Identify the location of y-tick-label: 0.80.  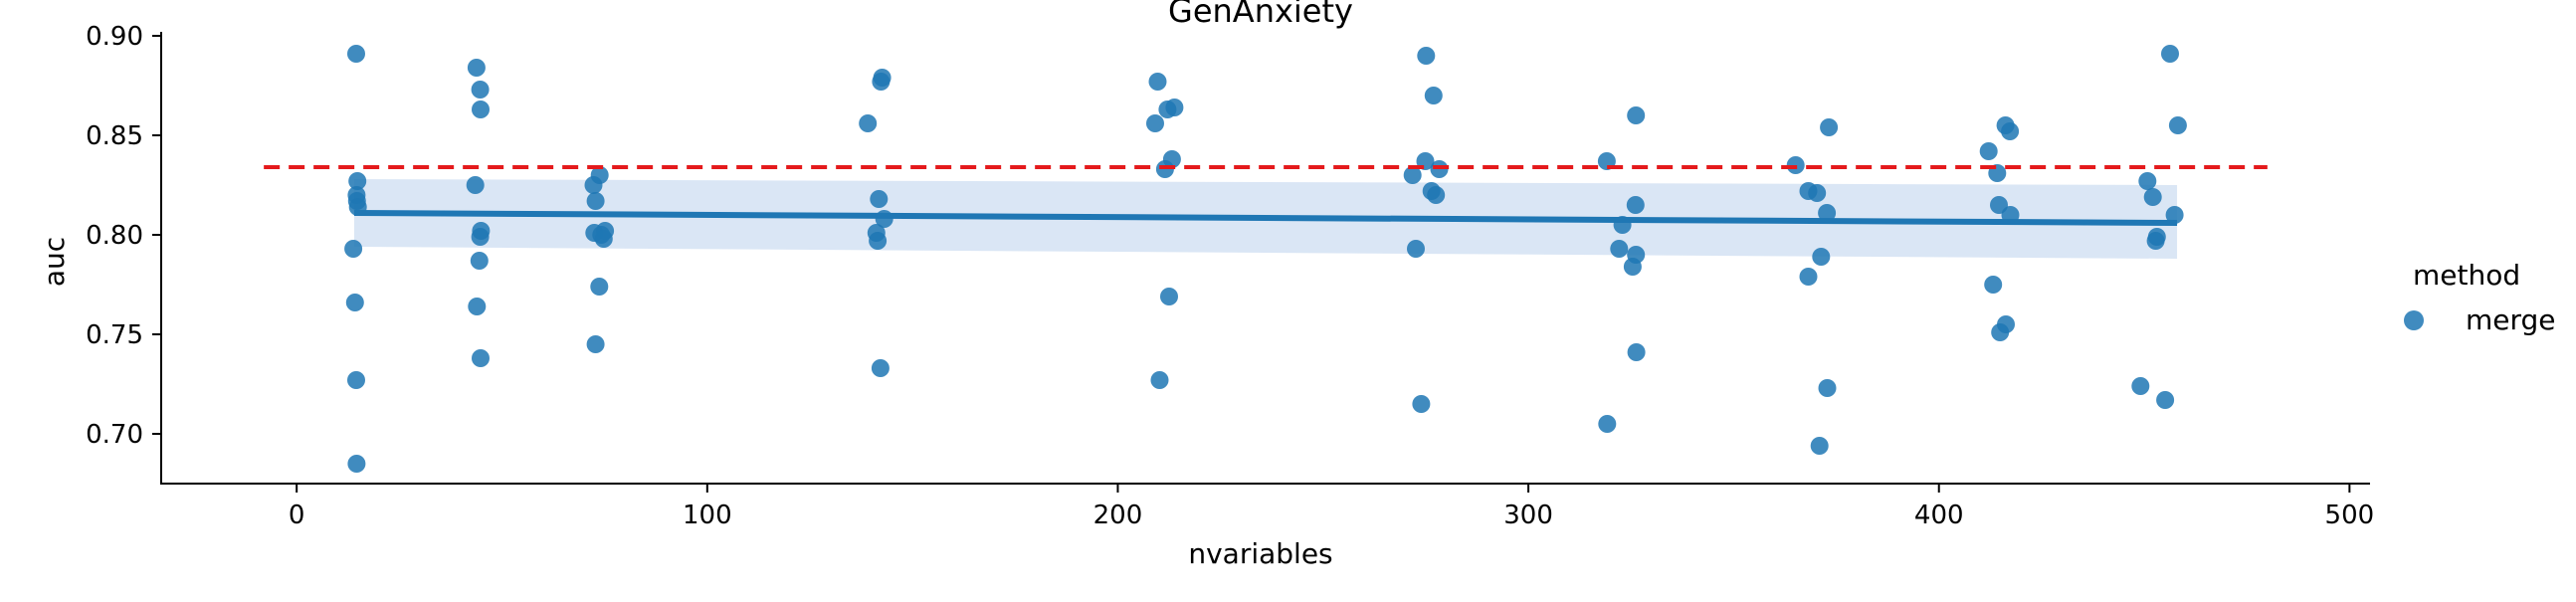
(114, 236).